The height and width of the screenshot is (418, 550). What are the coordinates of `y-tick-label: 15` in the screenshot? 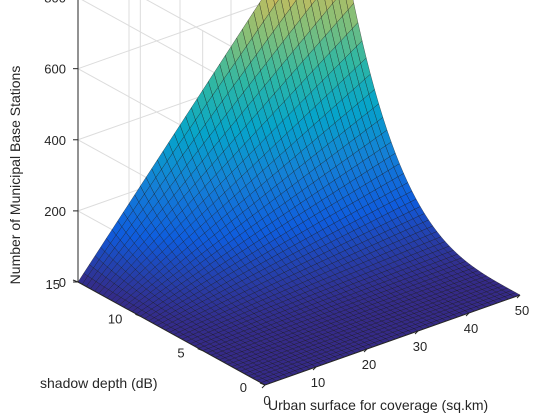 It's located at (53, 284).